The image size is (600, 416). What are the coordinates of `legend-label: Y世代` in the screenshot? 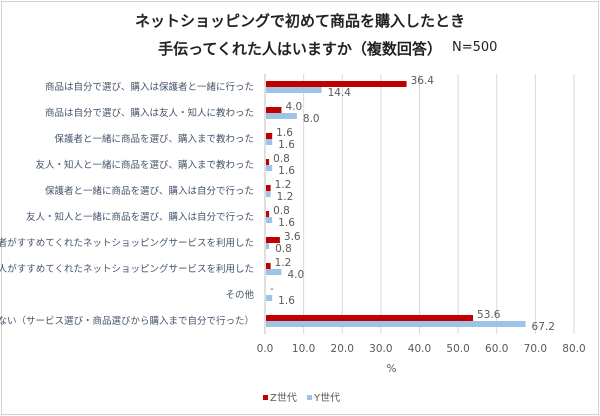 It's located at (326, 398).